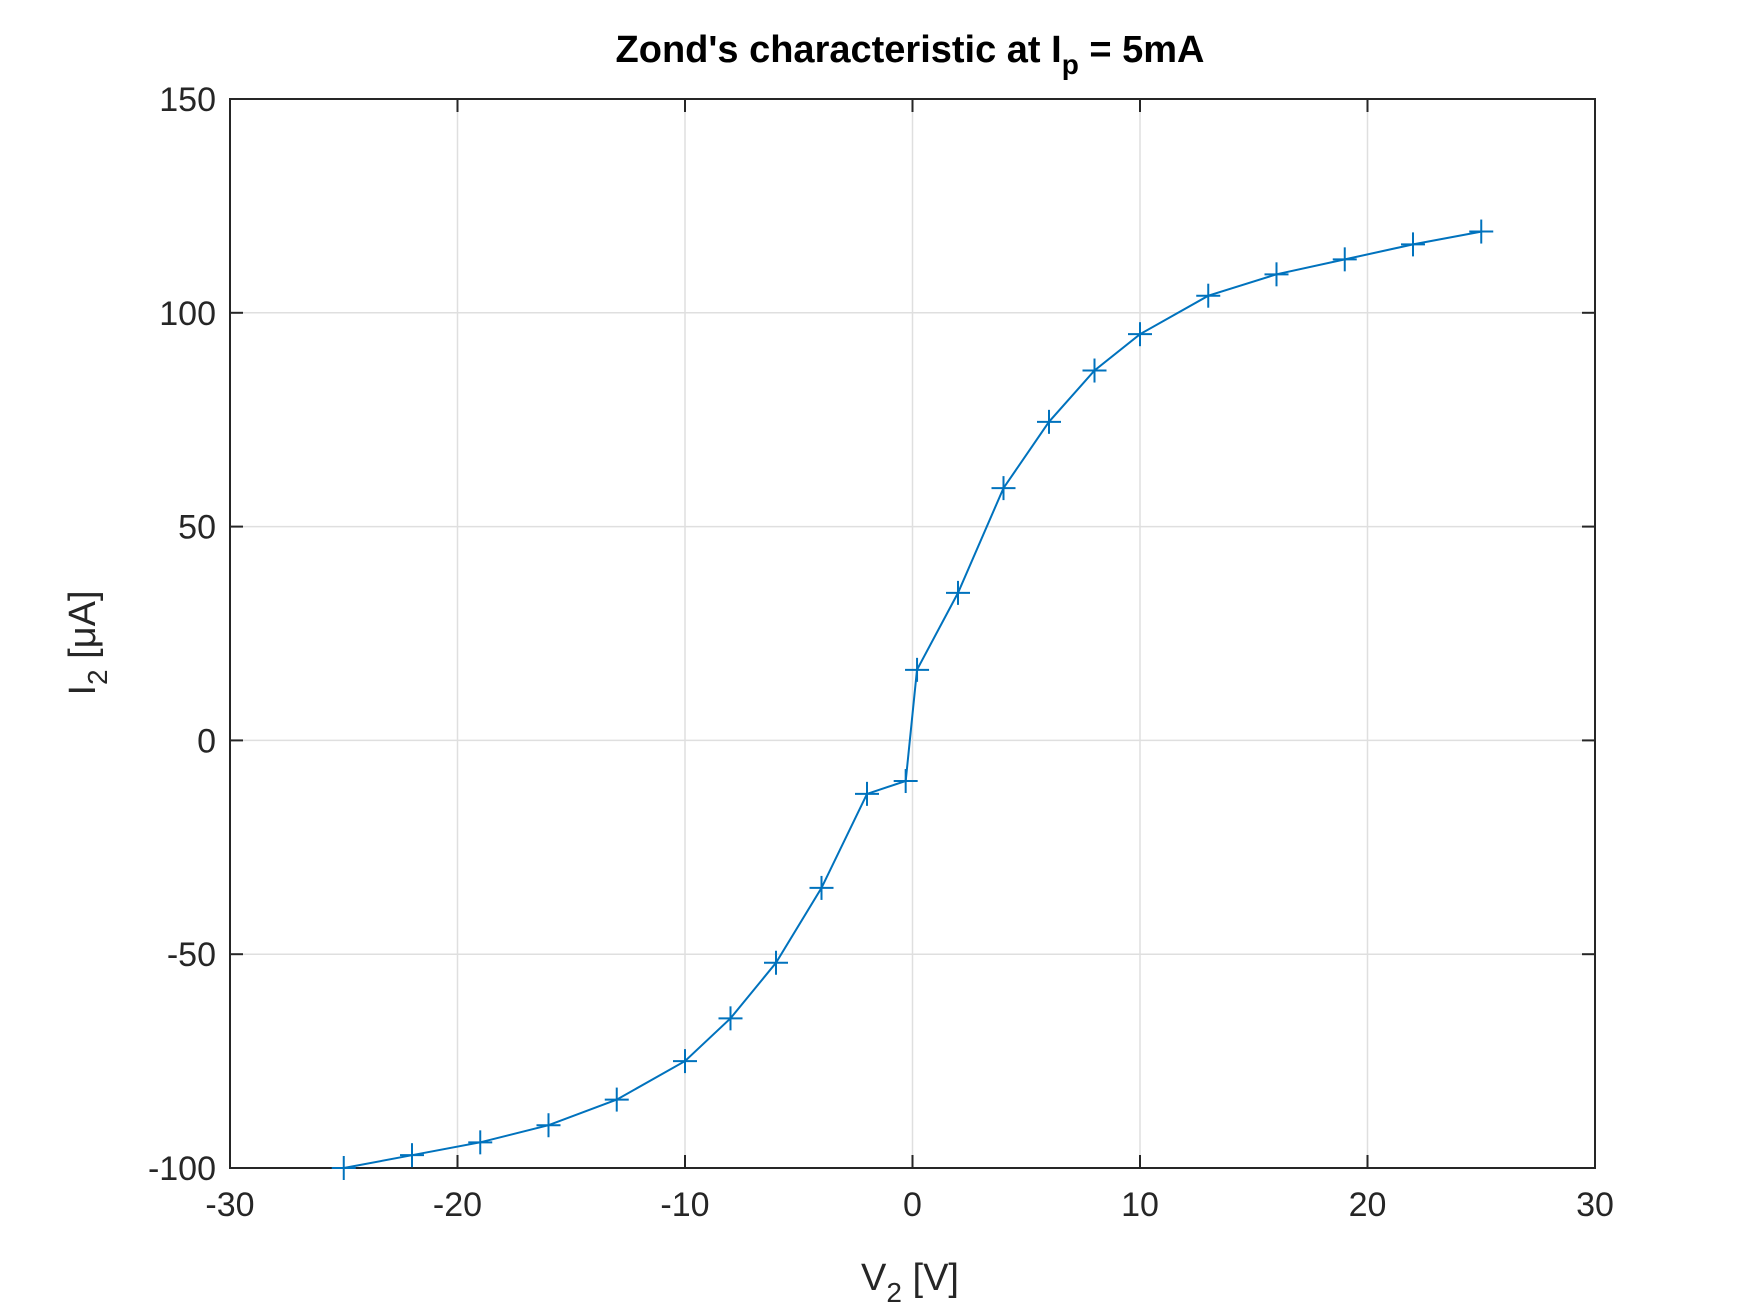 The height and width of the screenshot is (1313, 1750). I want to click on y-tick-label: -50, so click(191, 955).